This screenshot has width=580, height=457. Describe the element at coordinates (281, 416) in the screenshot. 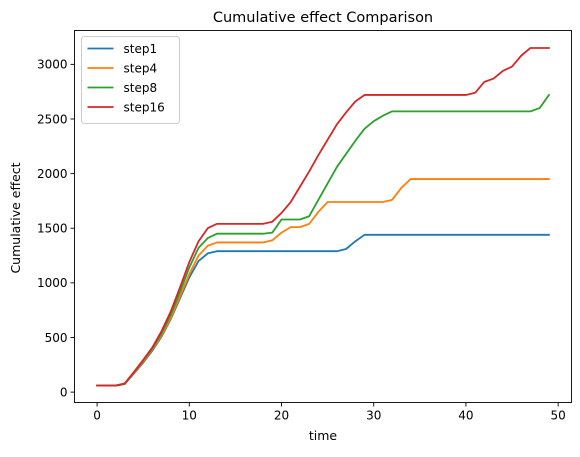

I see `x-tick-label: 20` at that location.